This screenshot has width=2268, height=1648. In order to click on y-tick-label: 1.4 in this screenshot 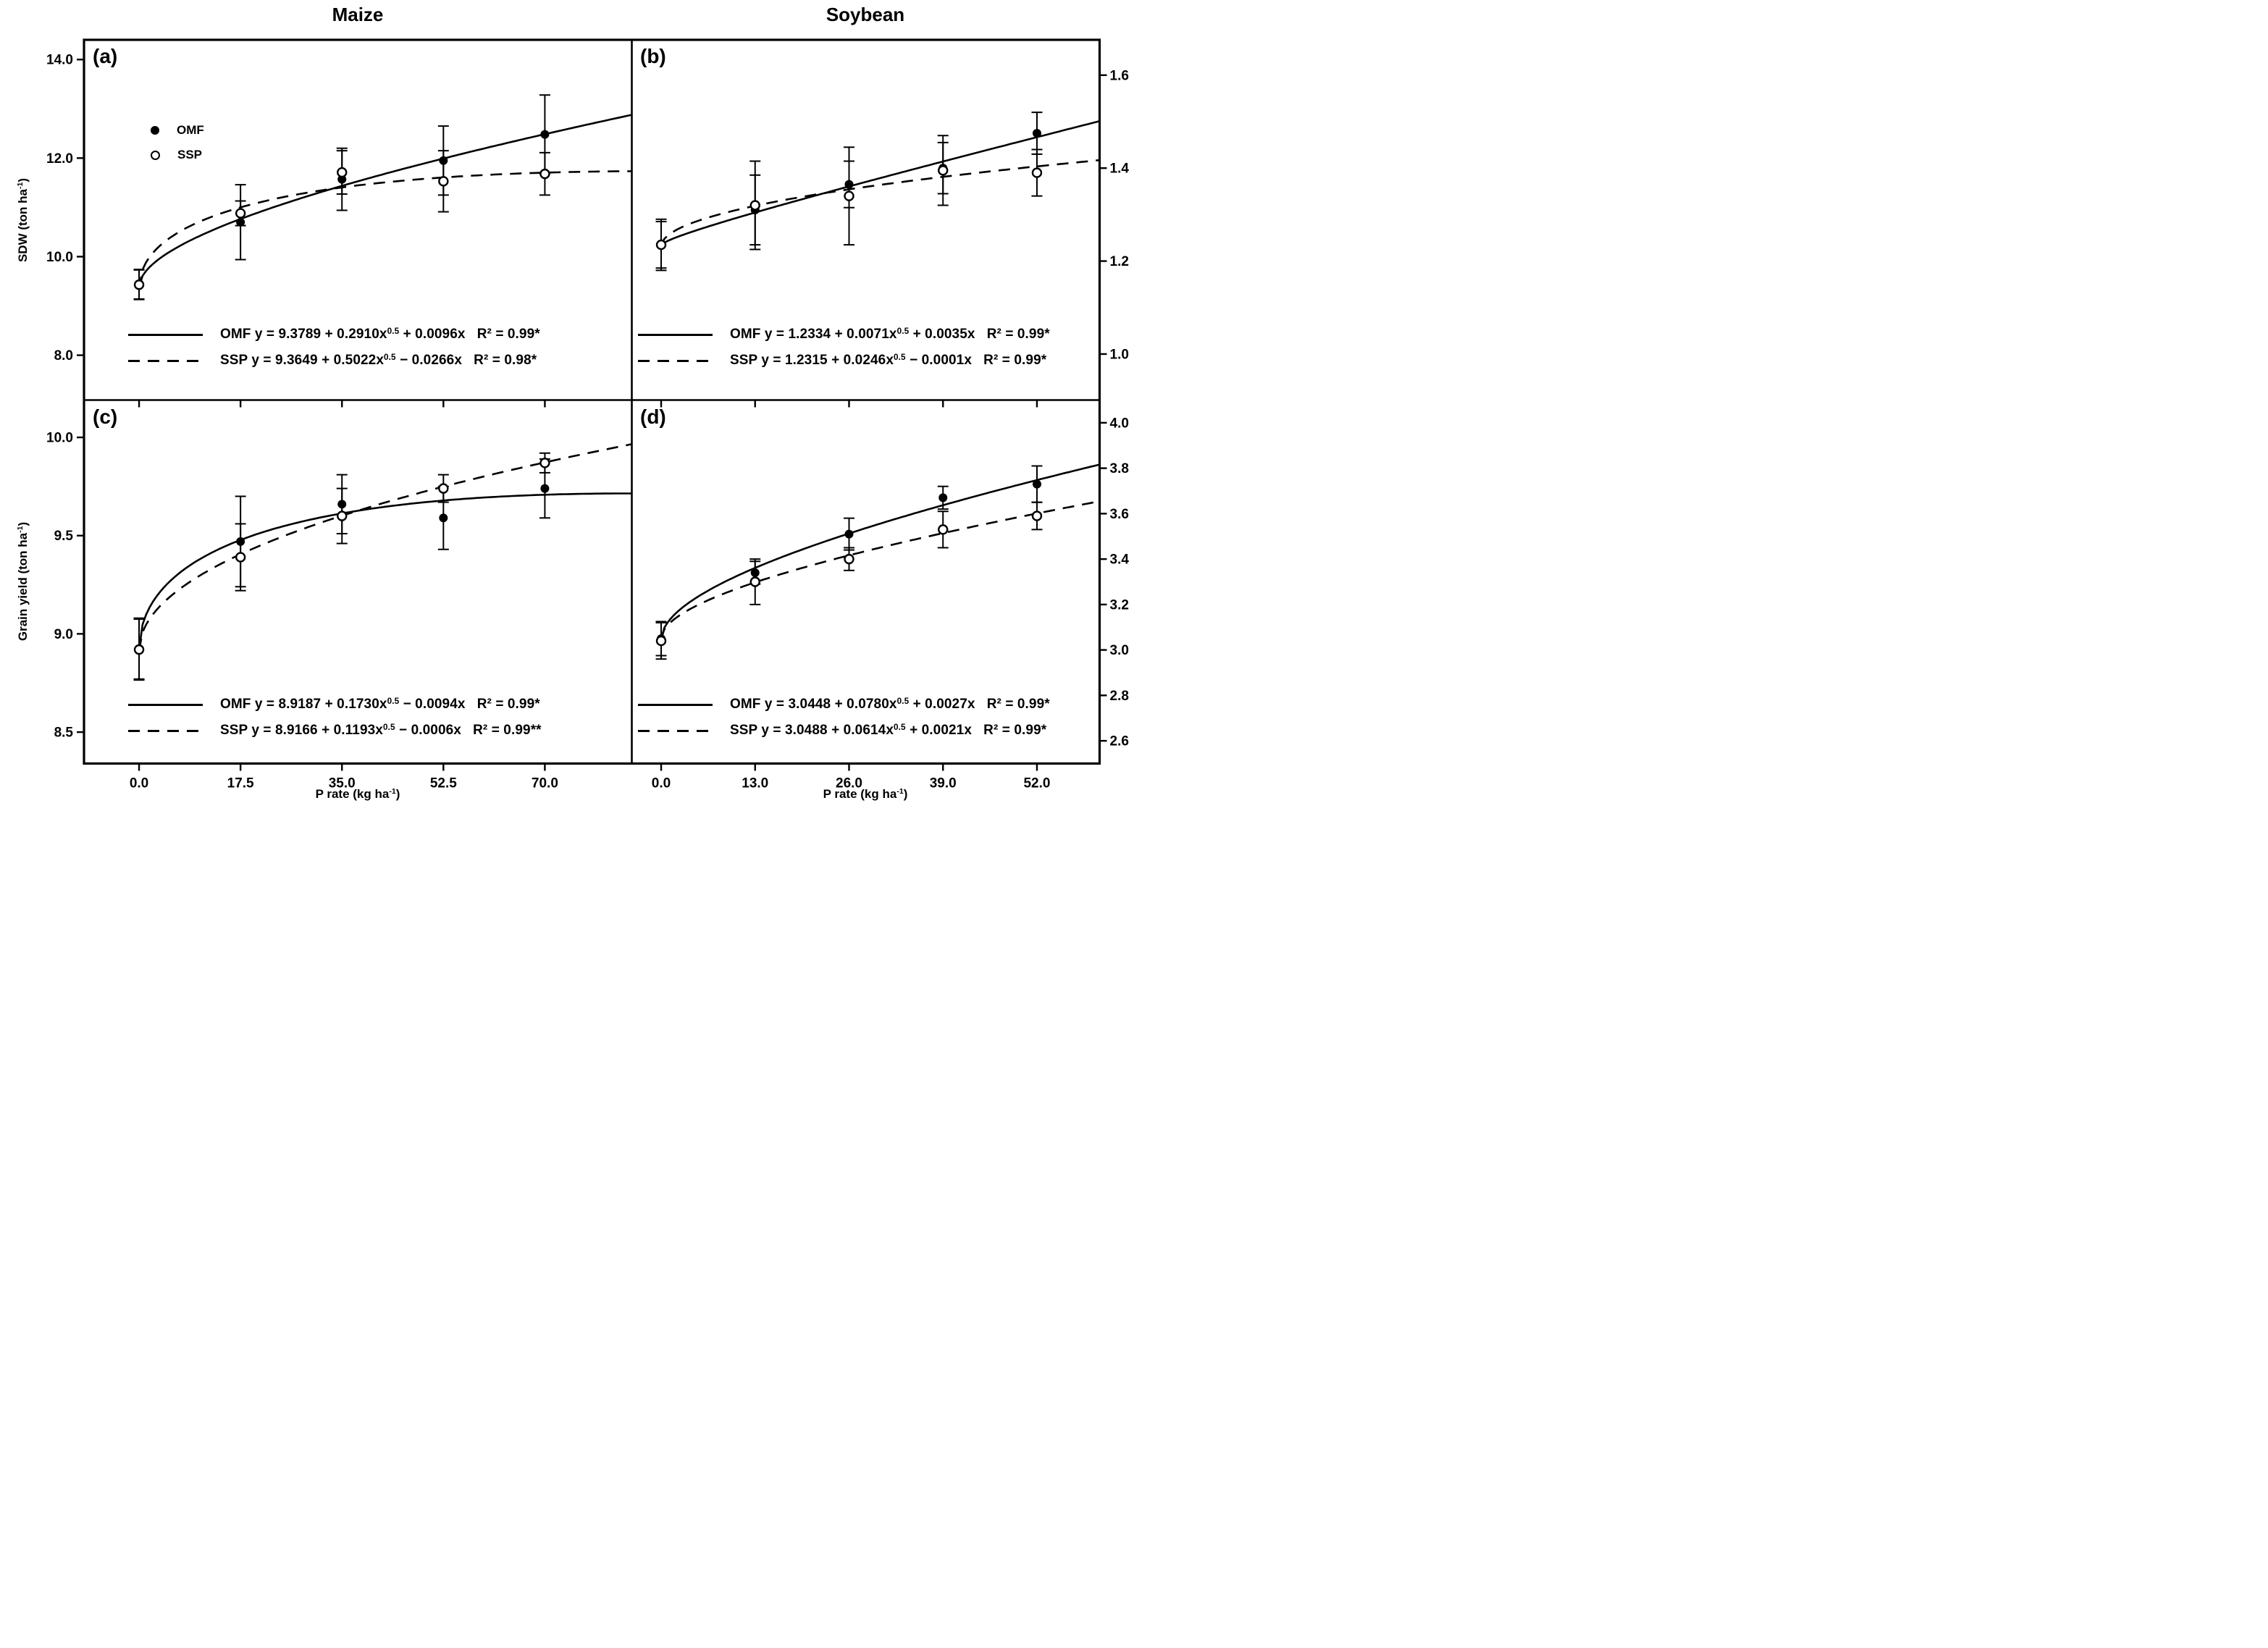, I will do `click(1120, 169)`.